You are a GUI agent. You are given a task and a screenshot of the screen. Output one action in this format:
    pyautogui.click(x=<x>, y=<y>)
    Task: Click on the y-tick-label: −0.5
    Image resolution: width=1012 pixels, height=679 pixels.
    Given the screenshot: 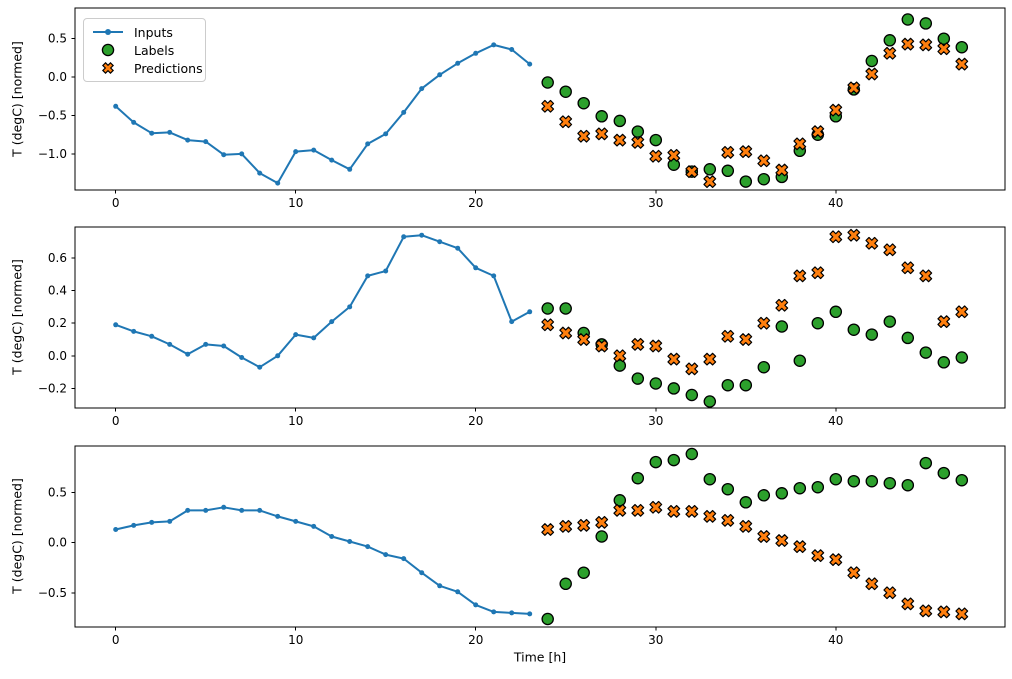 What is the action you would take?
    pyautogui.click(x=52, y=593)
    